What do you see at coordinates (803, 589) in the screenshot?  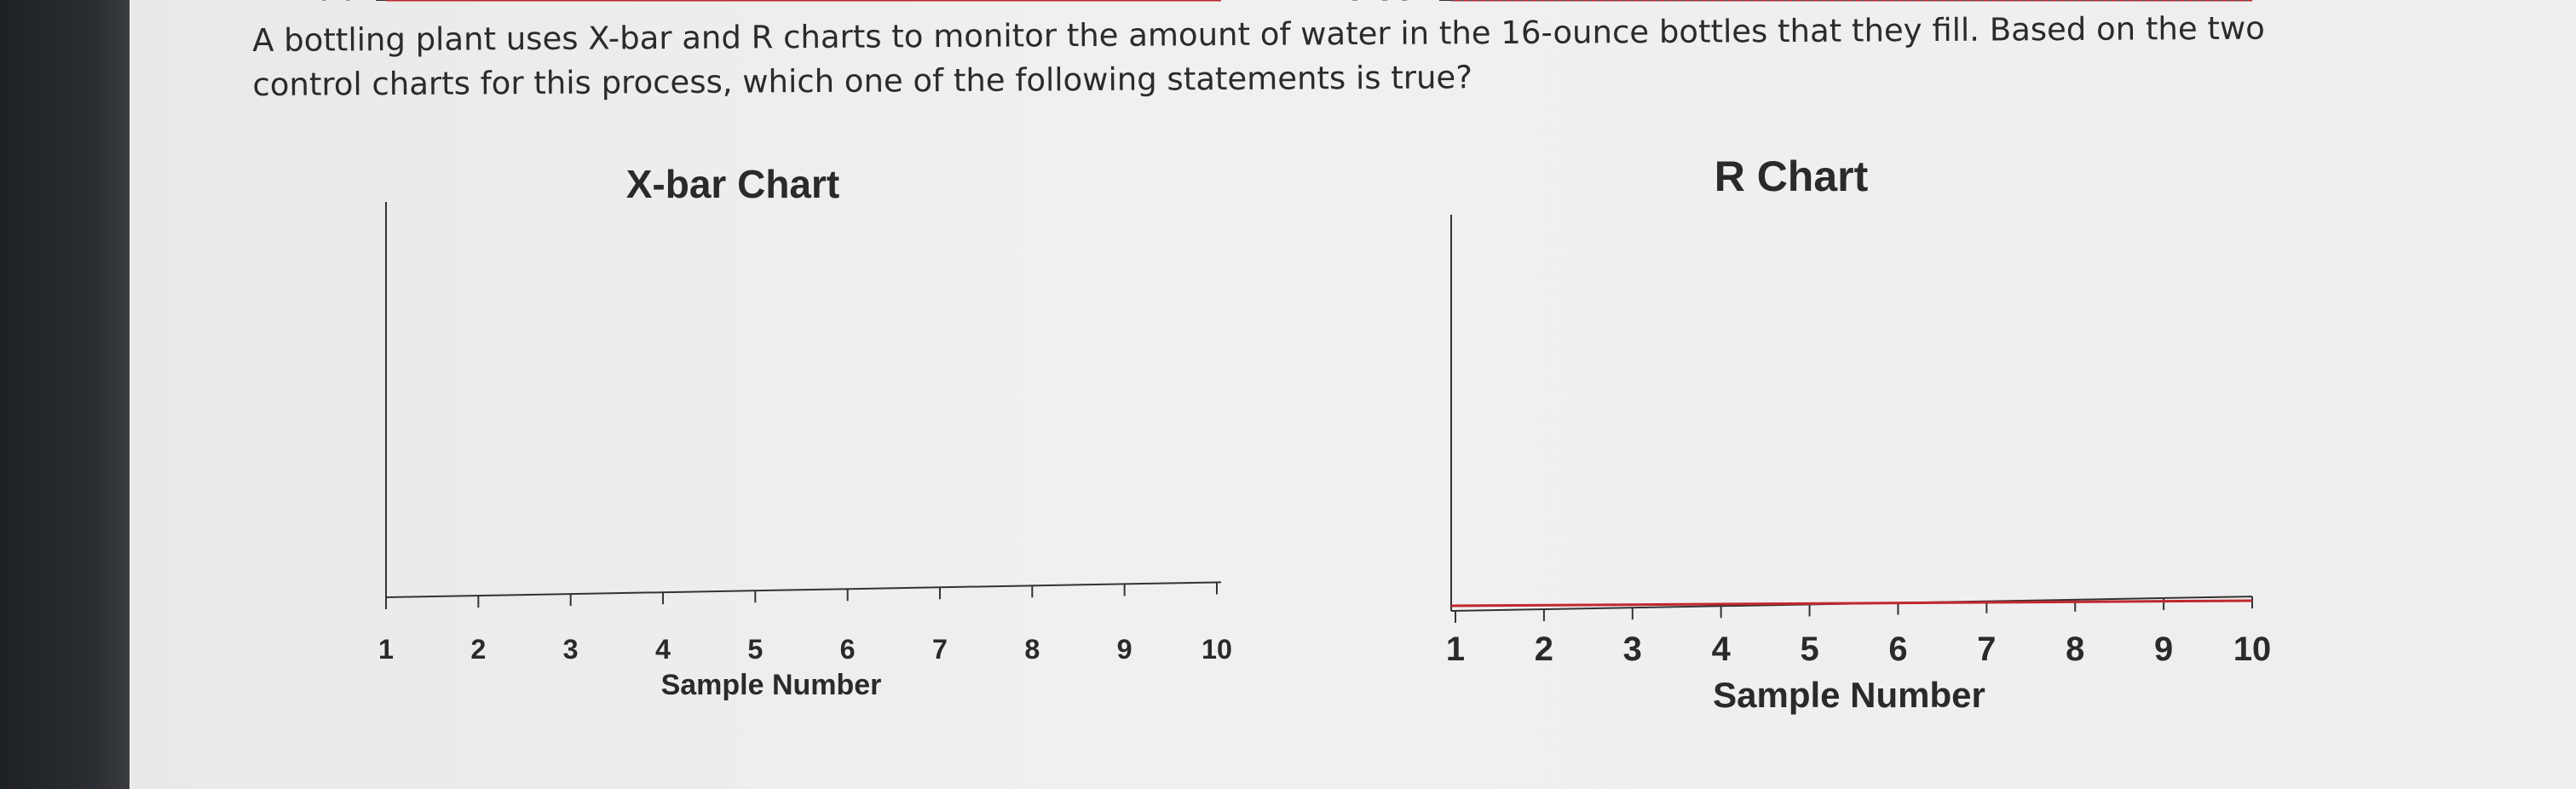 I see `x-axis-line` at bounding box center [803, 589].